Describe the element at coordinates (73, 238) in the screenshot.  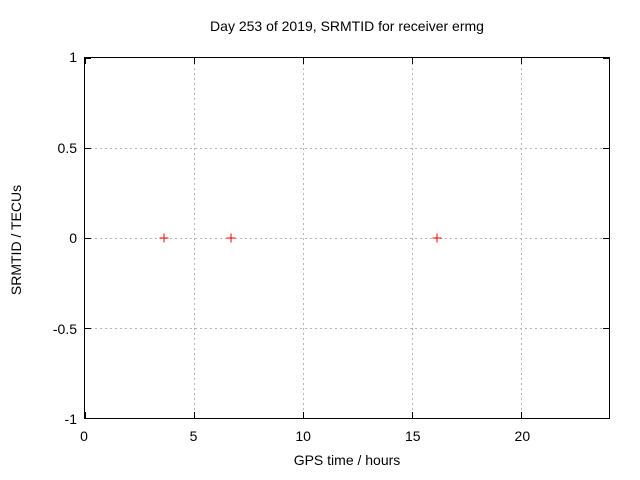
I see `y-tick-label: 0` at that location.